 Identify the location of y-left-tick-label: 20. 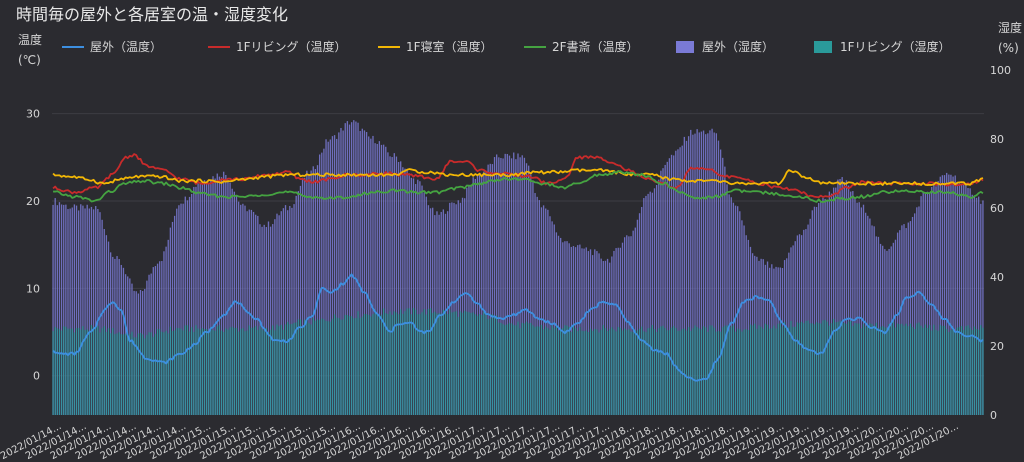
(33, 201).